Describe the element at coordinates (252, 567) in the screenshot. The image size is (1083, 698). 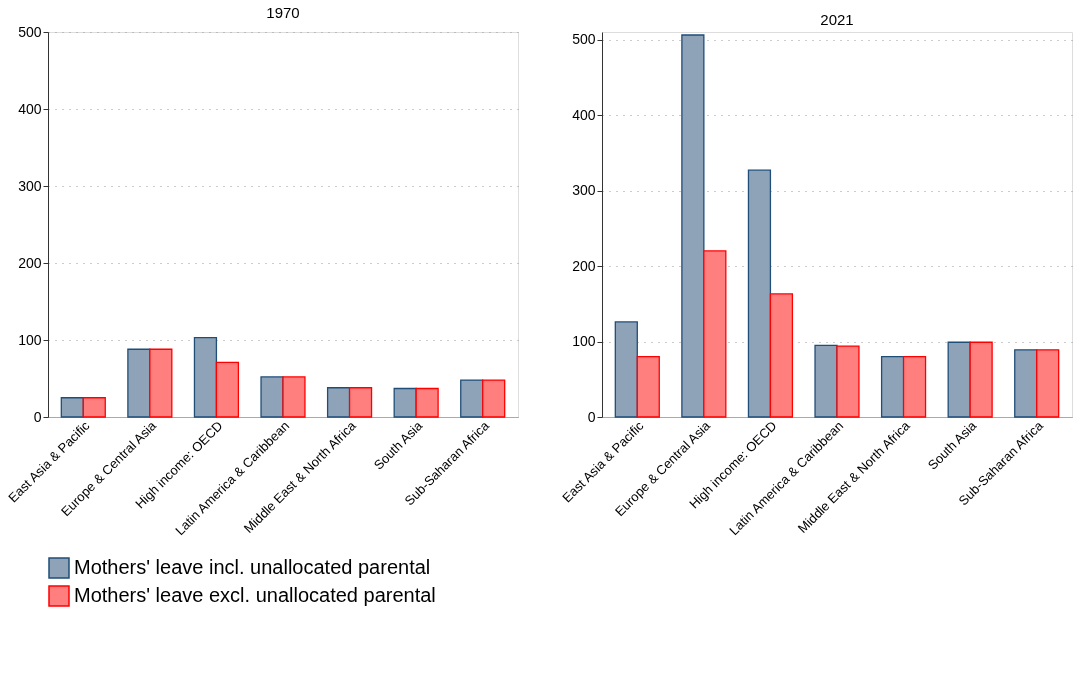
I see `legend-label: Mothers' leave incl. unallocated parental` at that location.